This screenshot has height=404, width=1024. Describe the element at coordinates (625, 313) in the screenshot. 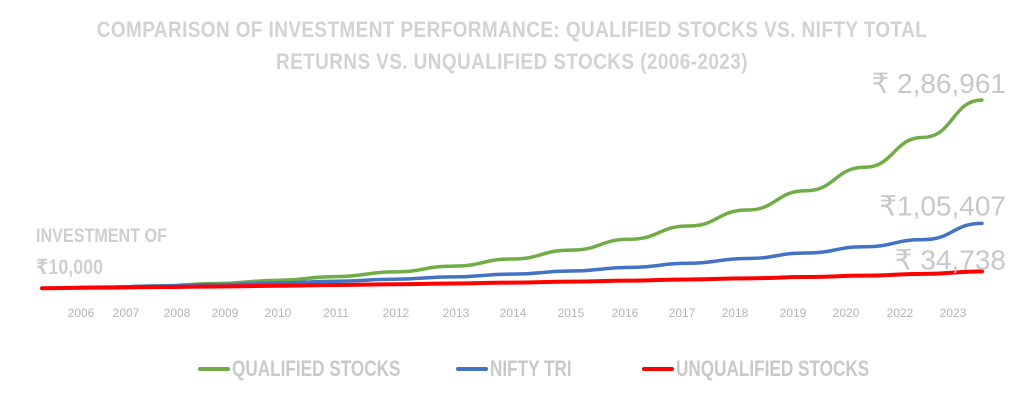

I see `x-tick-label: 2016` at that location.